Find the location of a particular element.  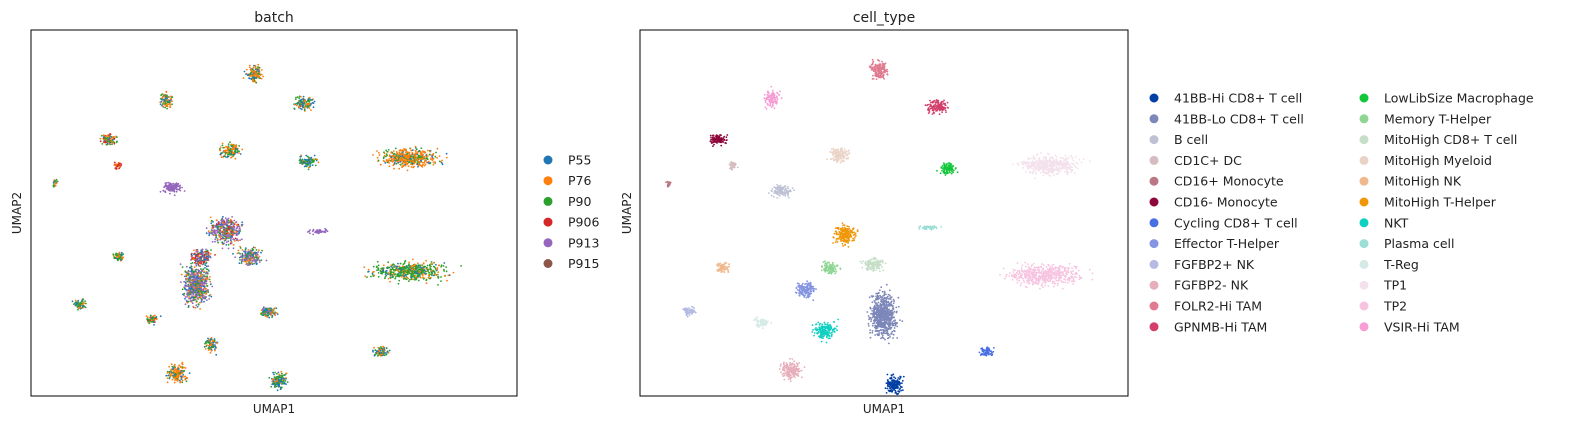

batch-title: batch is located at coordinates (274, 18).